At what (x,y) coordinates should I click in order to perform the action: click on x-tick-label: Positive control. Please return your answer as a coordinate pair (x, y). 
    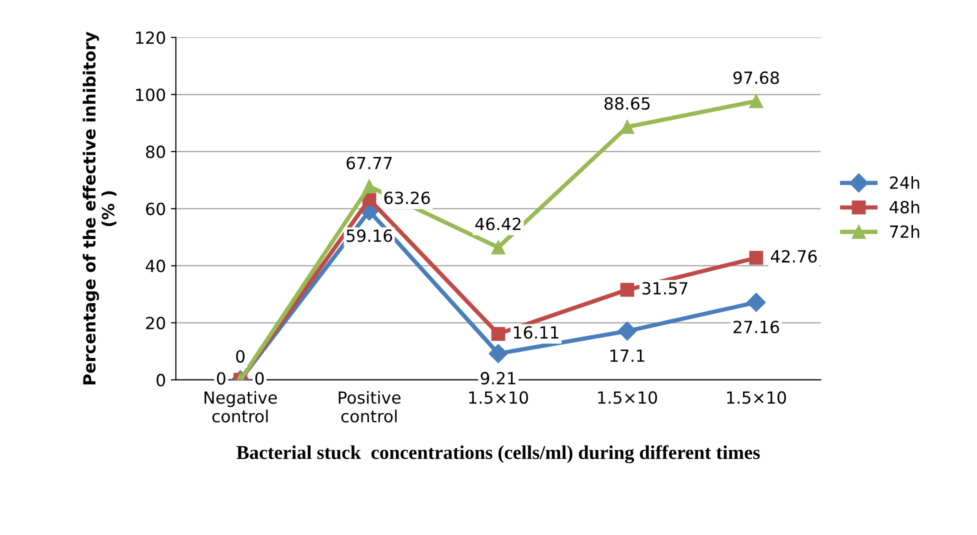
    Looking at the image, I should click on (369, 406).